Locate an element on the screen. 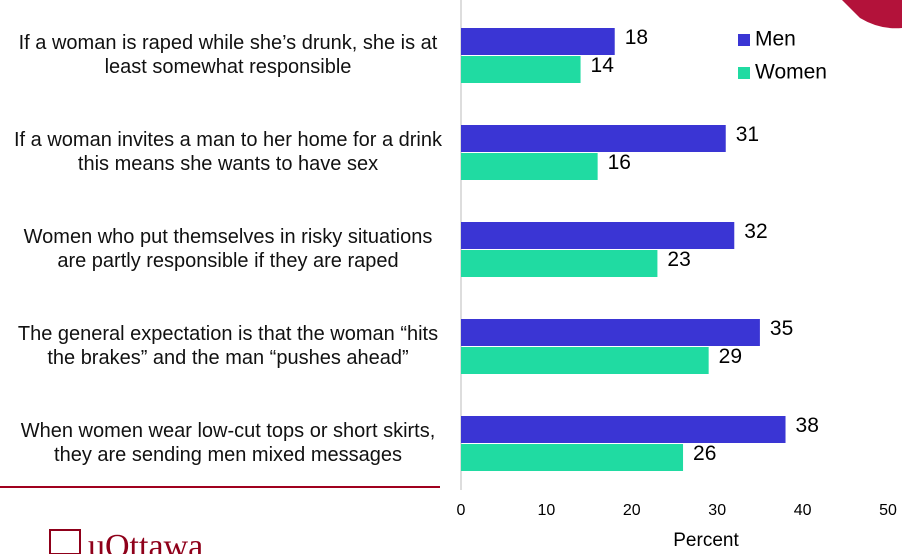  x-tick-label: 40 is located at coordinates (803, 510).